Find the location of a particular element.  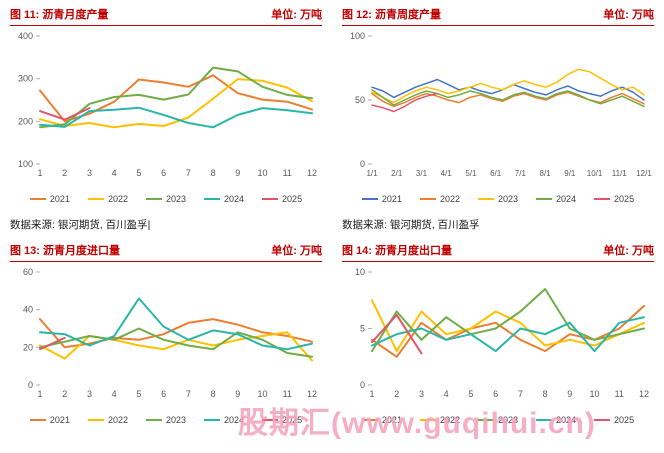

figure-14-unit: 单位: 万吨 is located at coordinates (628, 251).